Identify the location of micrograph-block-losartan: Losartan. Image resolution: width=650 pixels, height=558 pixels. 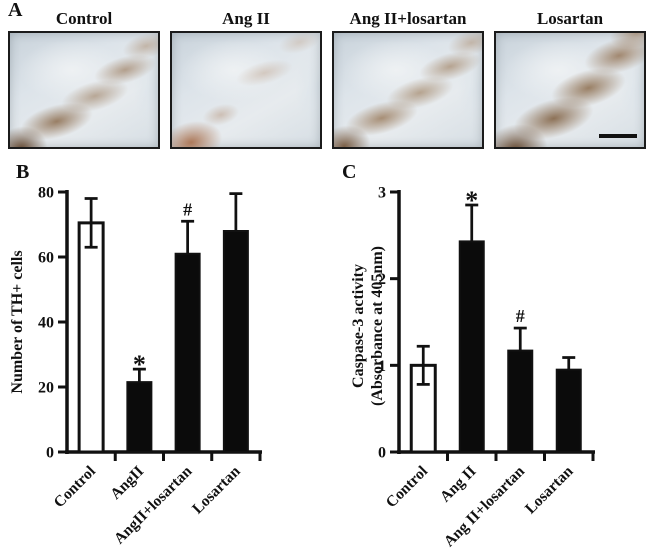
(570, 78).